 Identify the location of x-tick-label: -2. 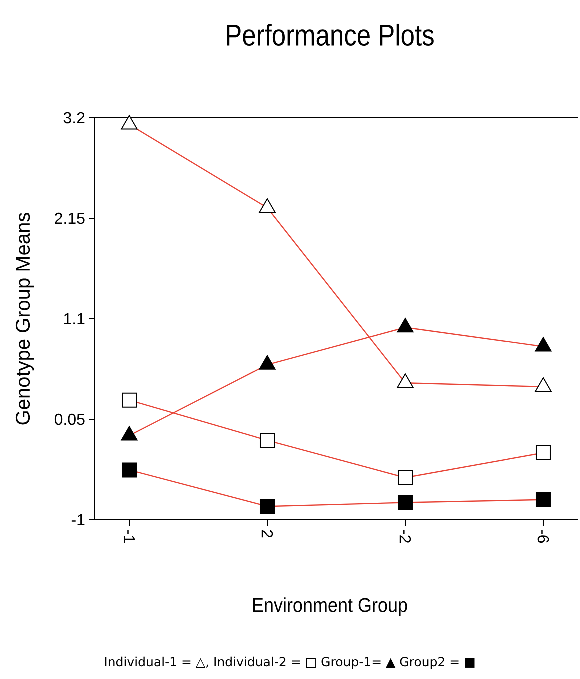
(406, 536).